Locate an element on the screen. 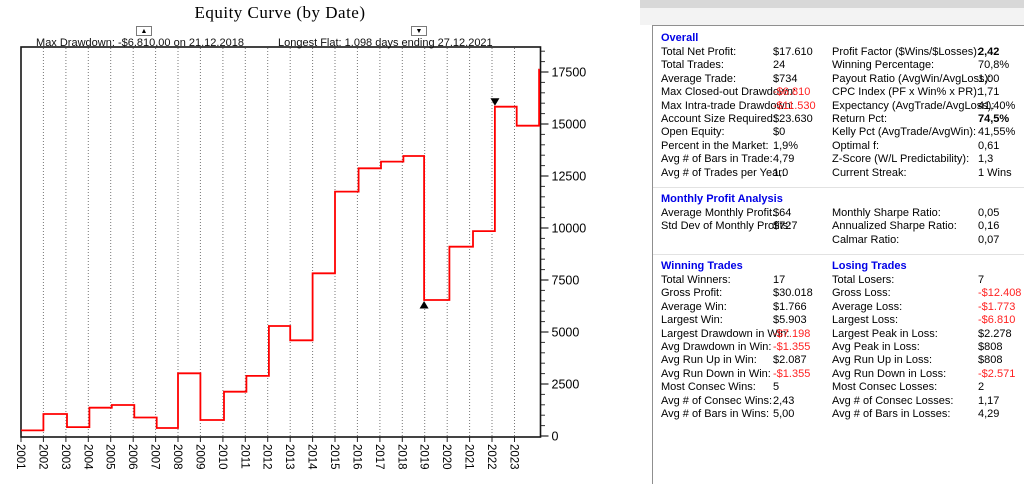 This screenshot has height=484, width=1024. stat-label: Average Loss: is located at coordinates (867, 306).